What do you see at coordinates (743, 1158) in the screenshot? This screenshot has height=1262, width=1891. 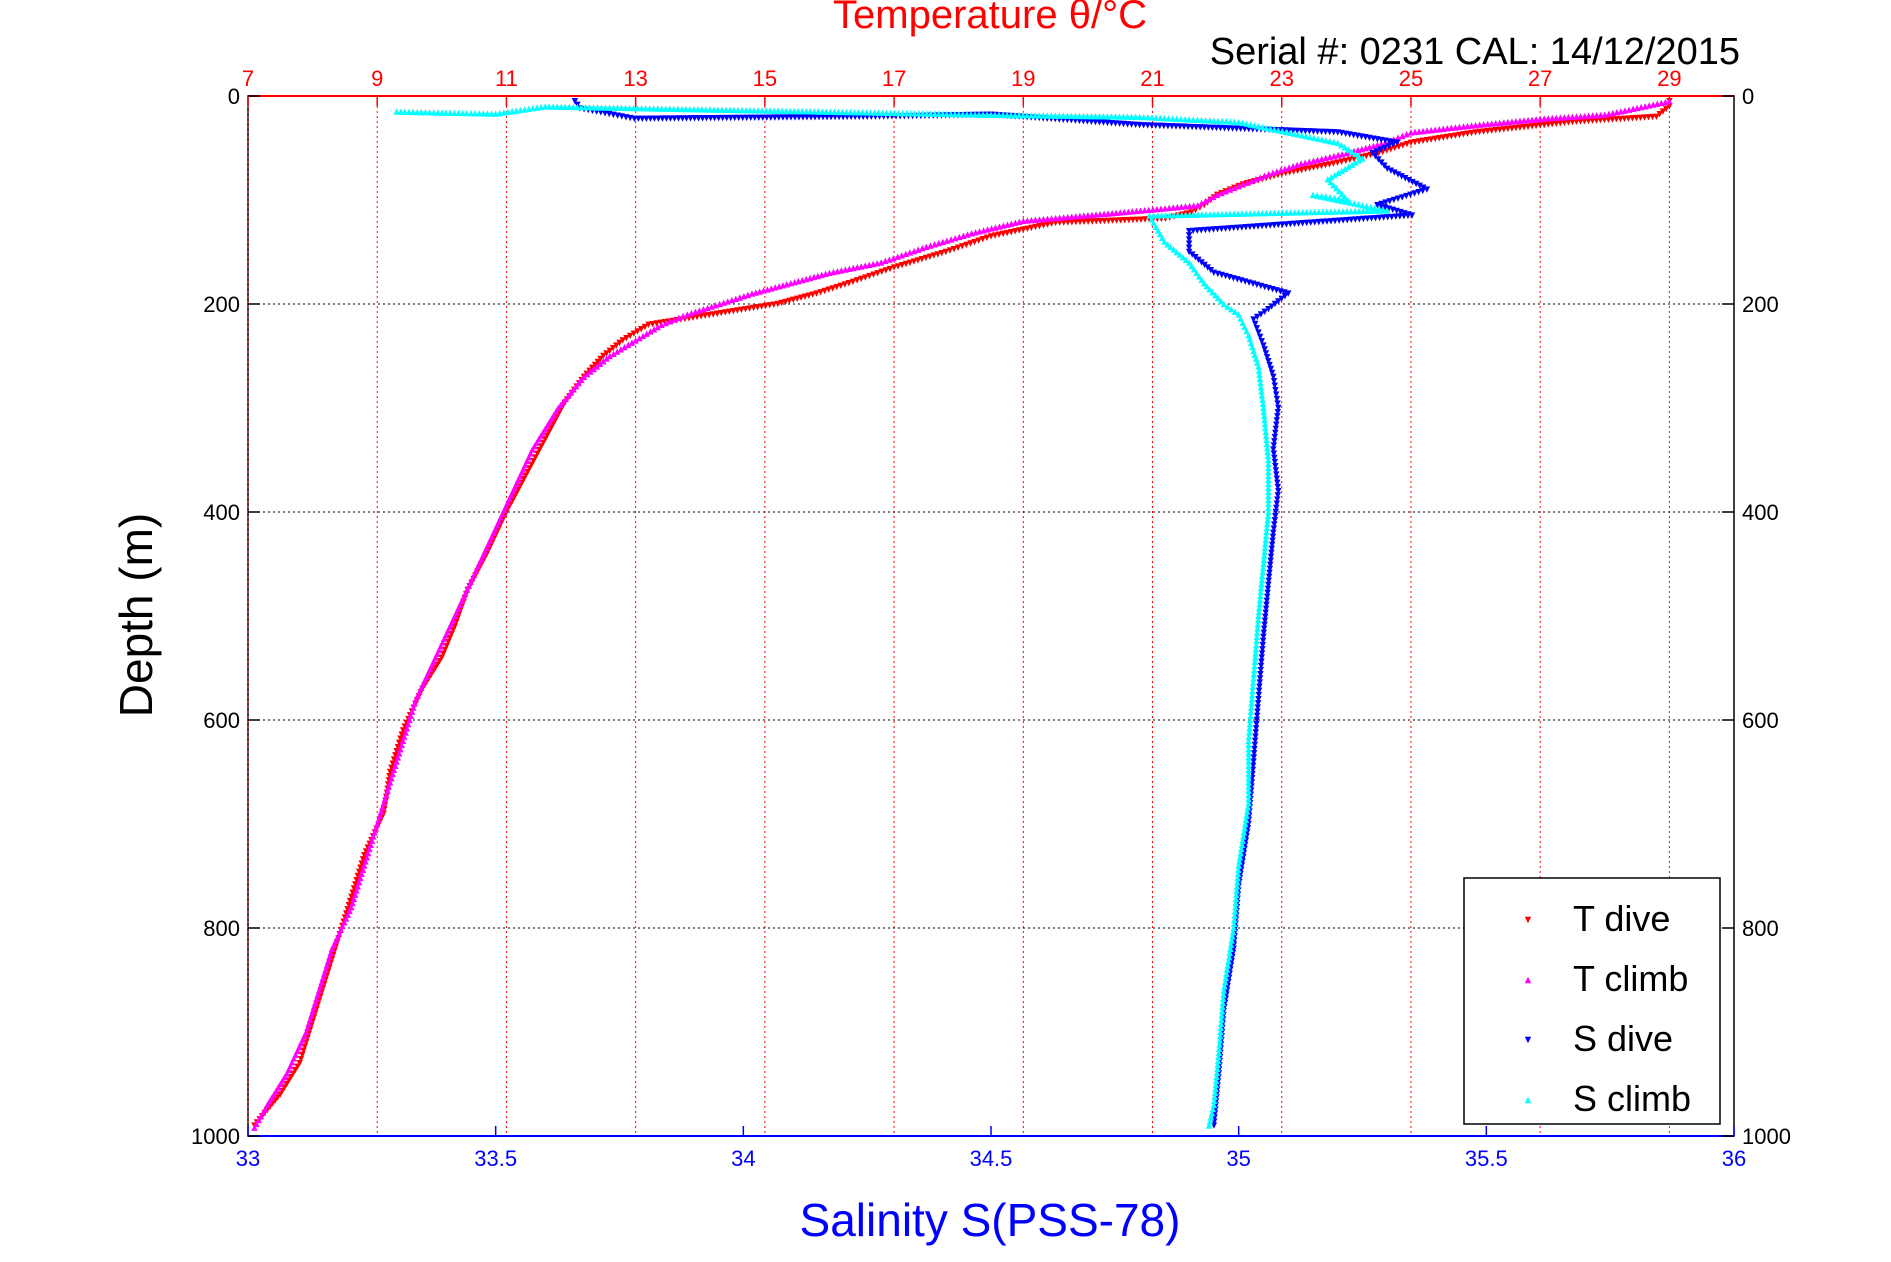 I see `salinity-tick-label: 34` at bounding box center [743, 1158].